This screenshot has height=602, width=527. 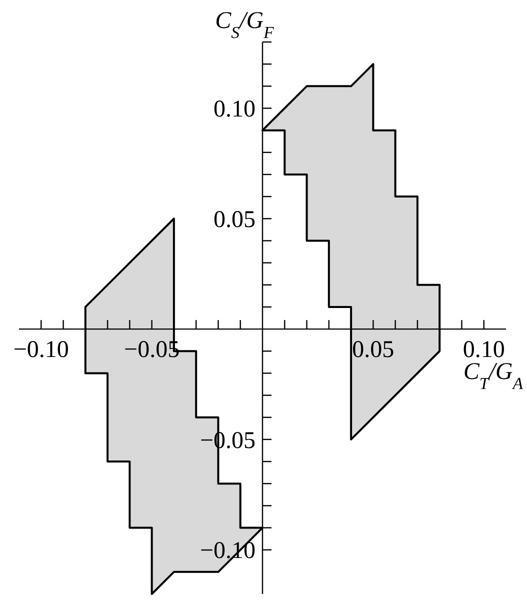 What do you see at coordinates (373, 350) in the screenshot?
I see `x-tick-label: 0.05` at bounding box center [373, 350].